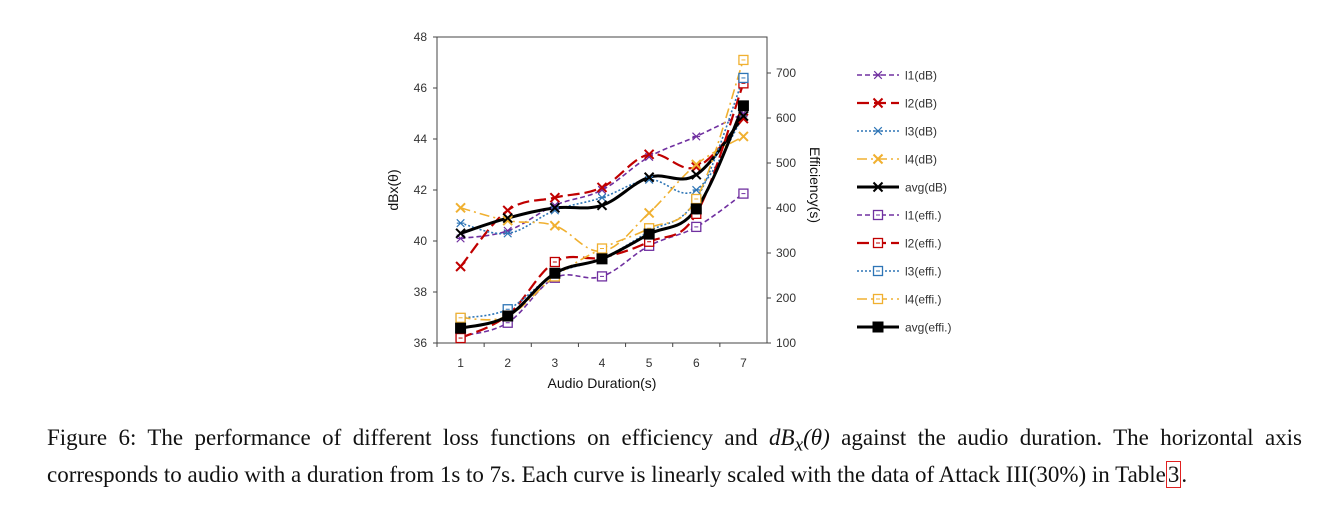 Image resolution: width=1323 pixels, height=524 pixels. What do you see at coordinates (421, 37) in the screenshot?
I see `y-tick-label: 48` at bounding box center [421, 37].